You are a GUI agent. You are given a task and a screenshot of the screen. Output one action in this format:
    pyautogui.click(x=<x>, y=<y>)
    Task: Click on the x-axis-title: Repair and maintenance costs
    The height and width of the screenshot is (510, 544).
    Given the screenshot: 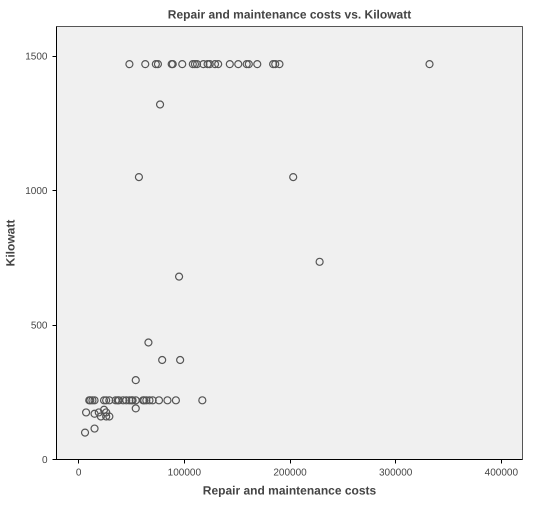 What is the action you would take?
    pyautogui.click(x=289, y=491)
    